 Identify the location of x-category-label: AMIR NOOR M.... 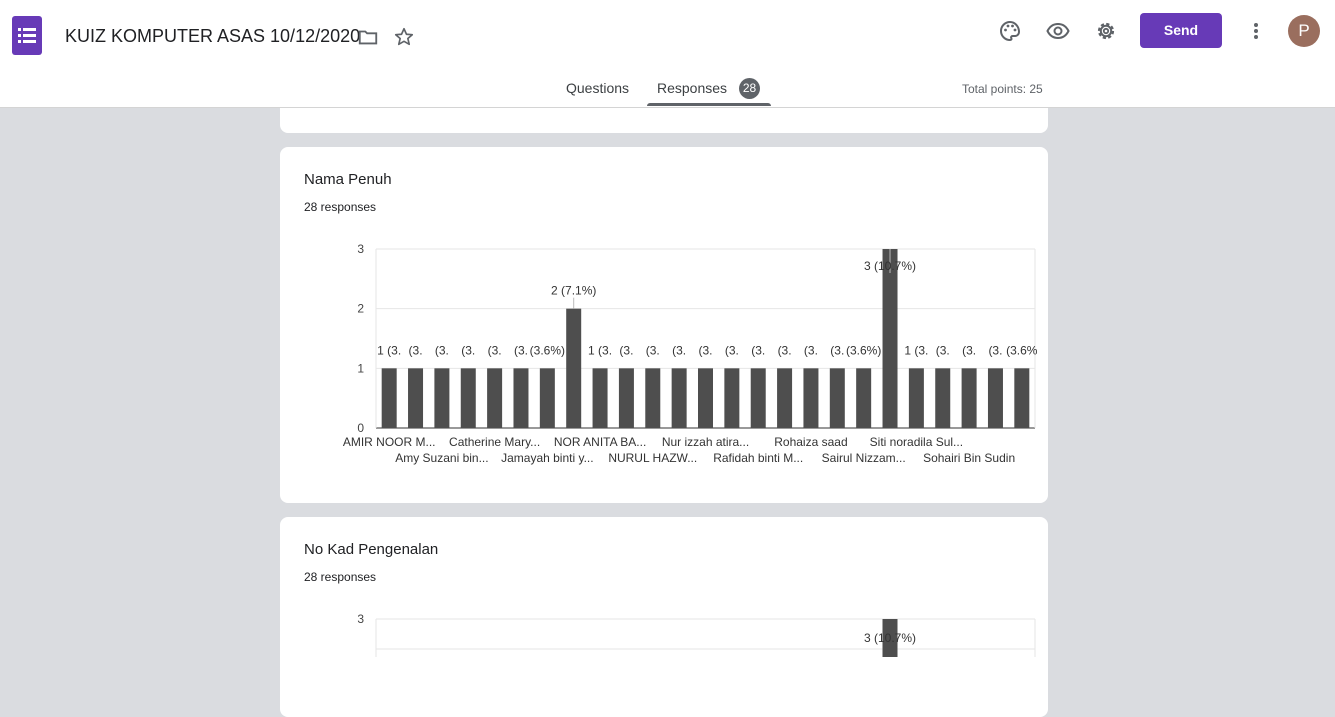
(389, 442).